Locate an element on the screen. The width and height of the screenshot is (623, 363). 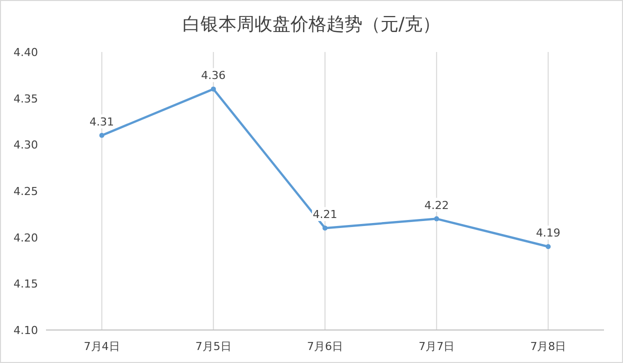
x-tick-label: 7月8日 is located at coordinates (548, 346).